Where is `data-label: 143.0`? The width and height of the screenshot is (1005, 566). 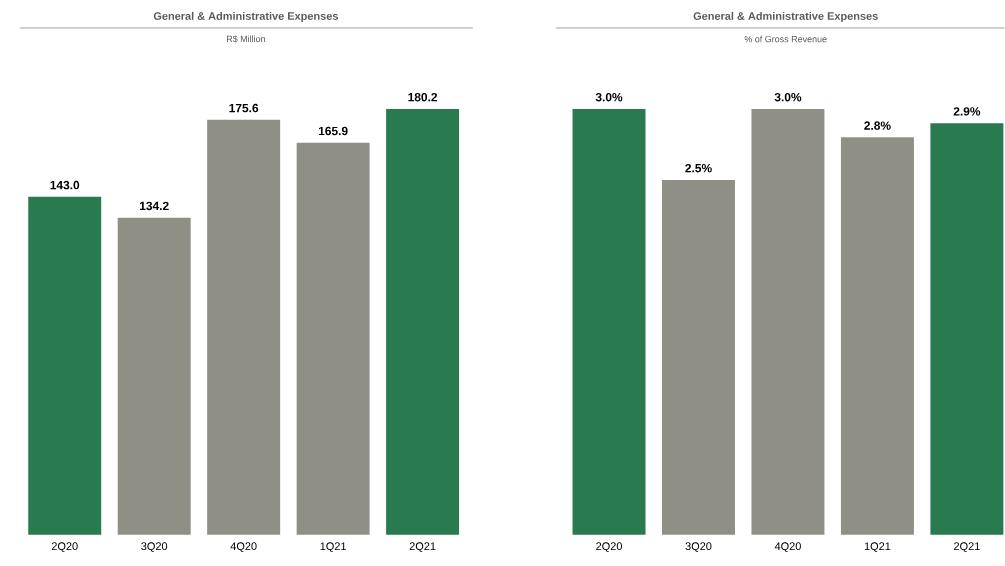 data-label: 143.0 is located at coordinates (65, 185).